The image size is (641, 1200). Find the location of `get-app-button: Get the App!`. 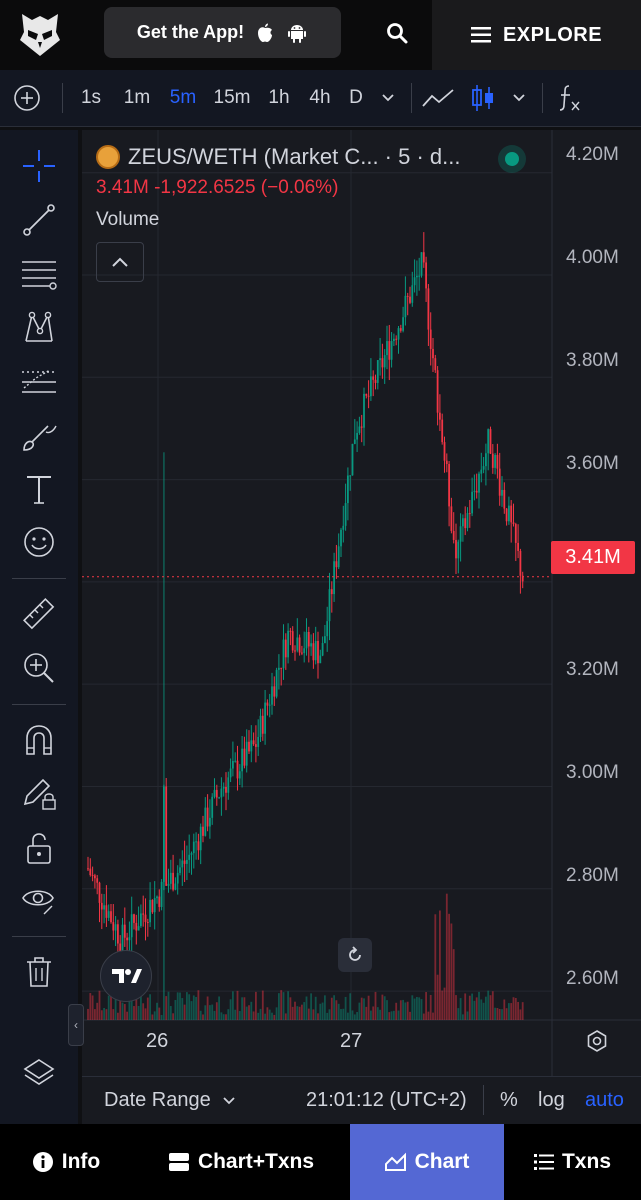

get-app-button: Get the App! is located at coordinates (222, 32).